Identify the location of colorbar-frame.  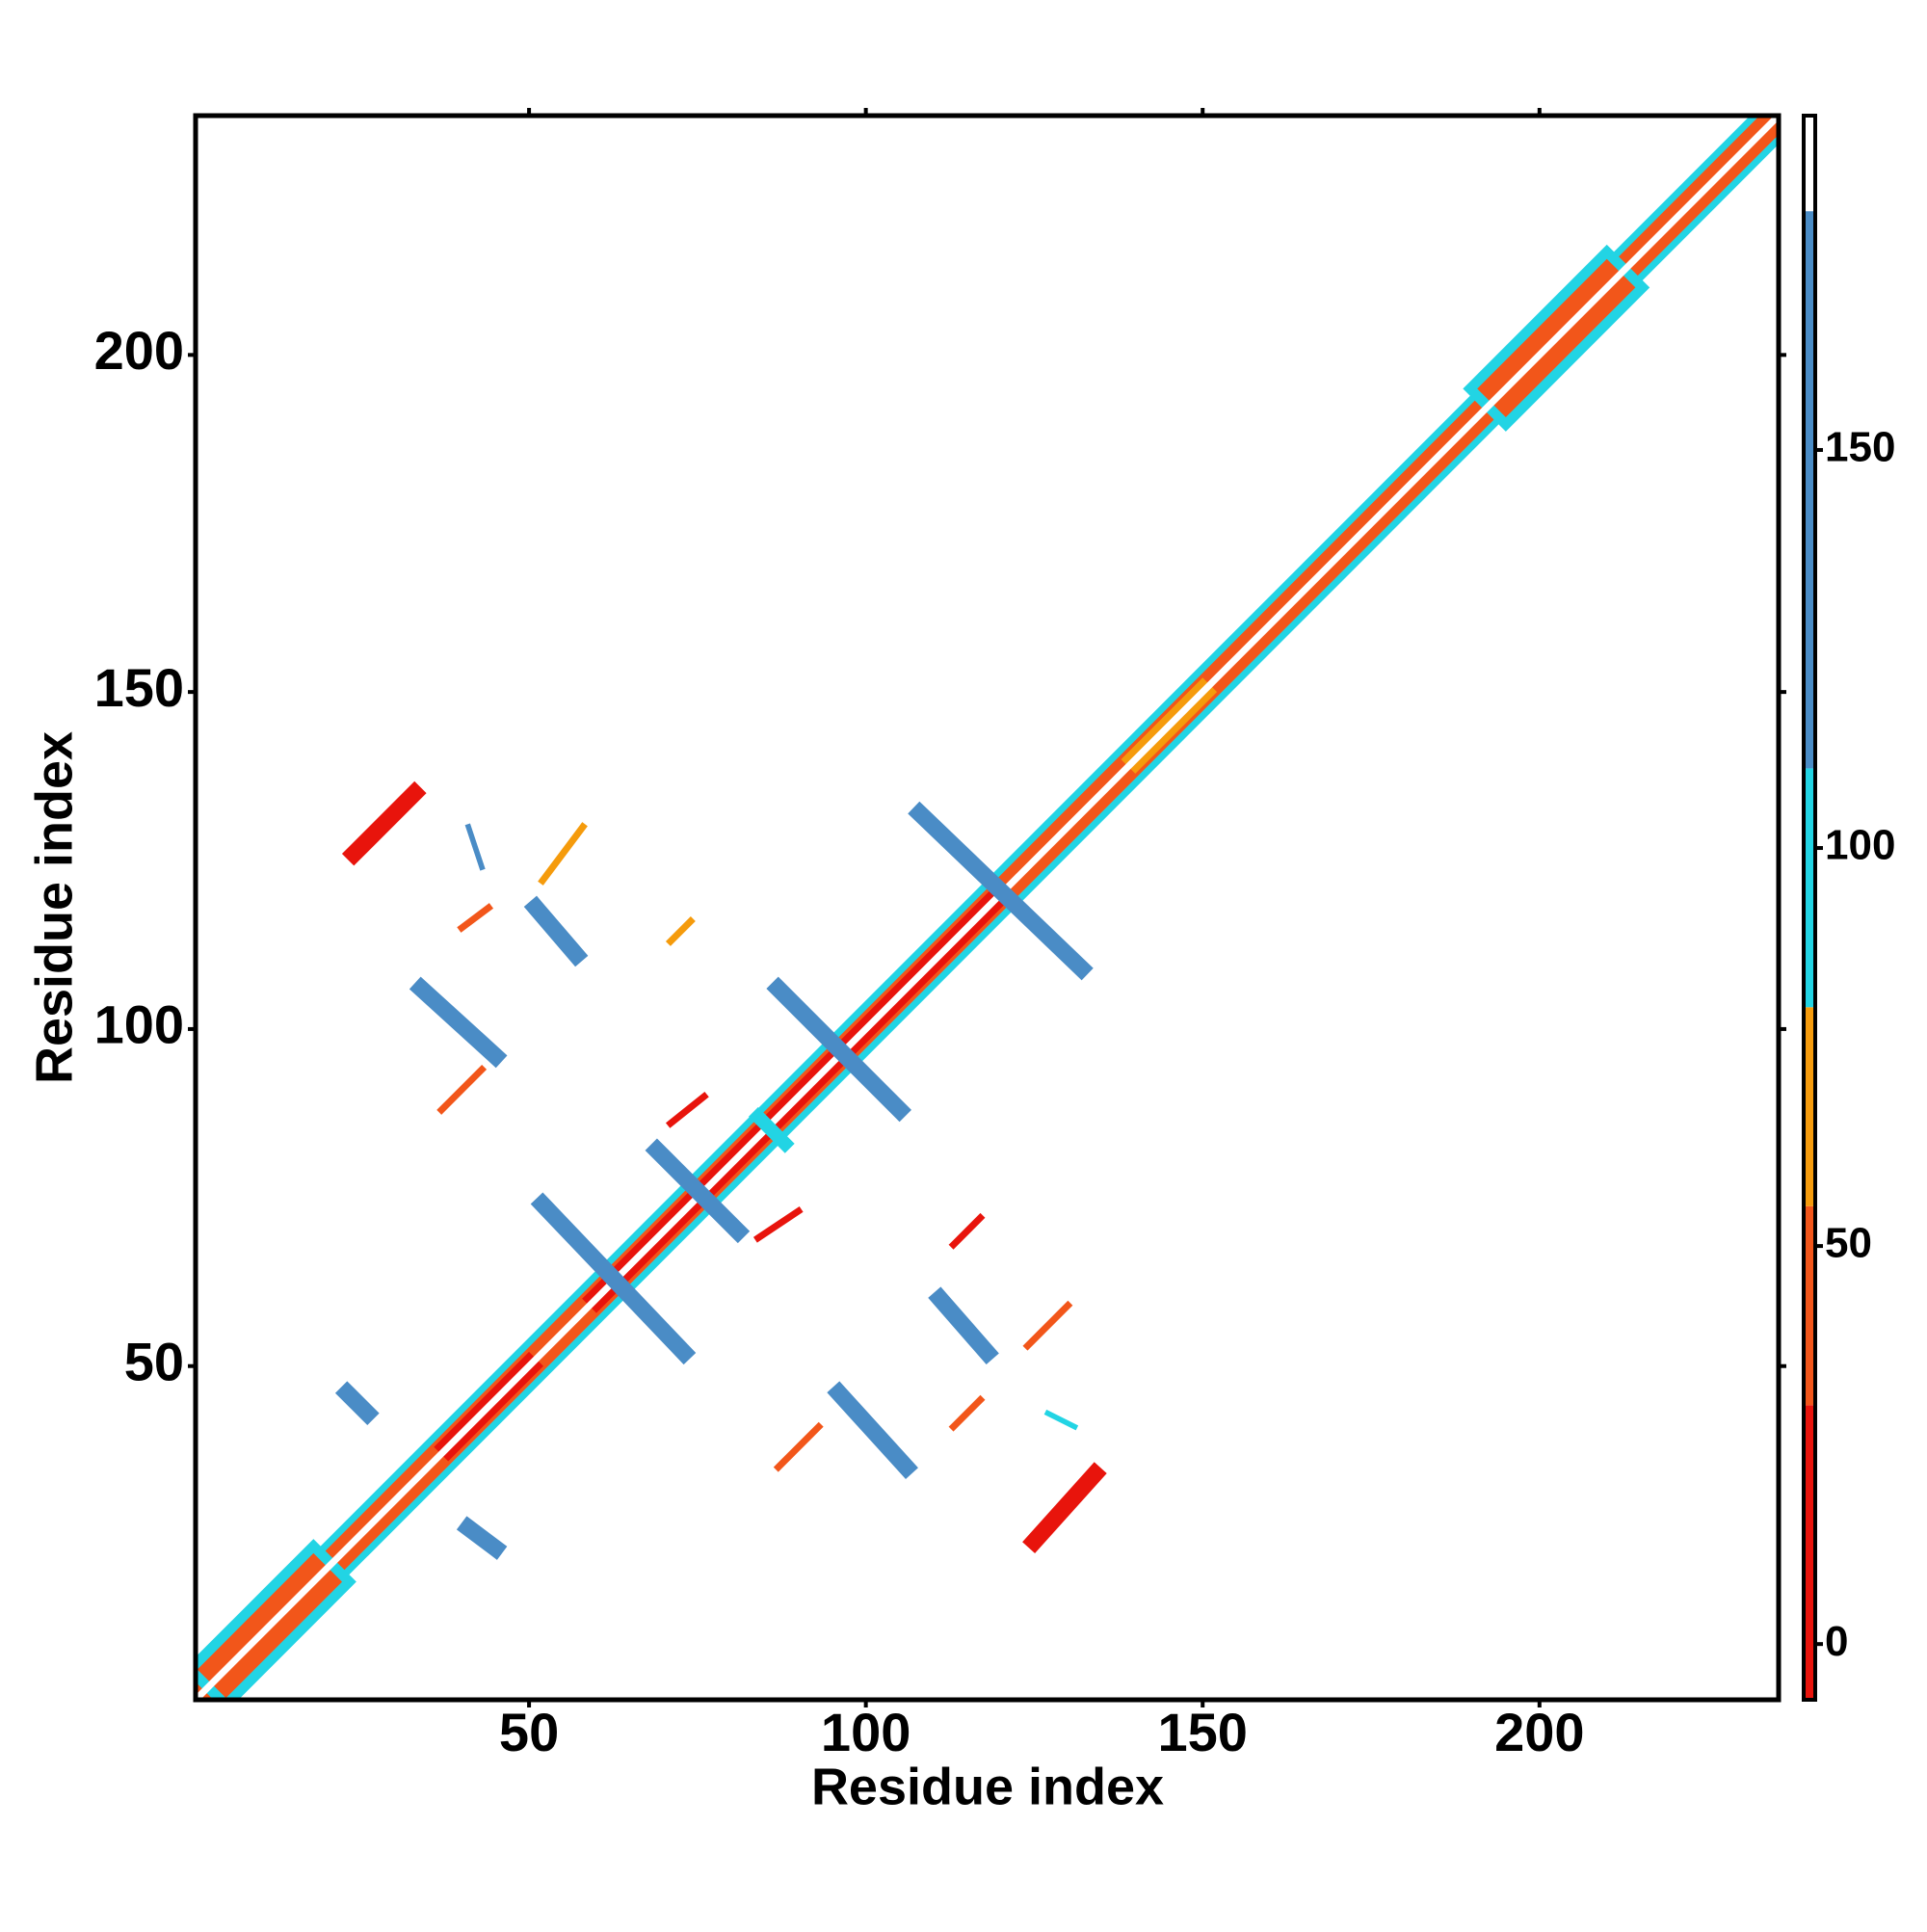
(1809, 908).